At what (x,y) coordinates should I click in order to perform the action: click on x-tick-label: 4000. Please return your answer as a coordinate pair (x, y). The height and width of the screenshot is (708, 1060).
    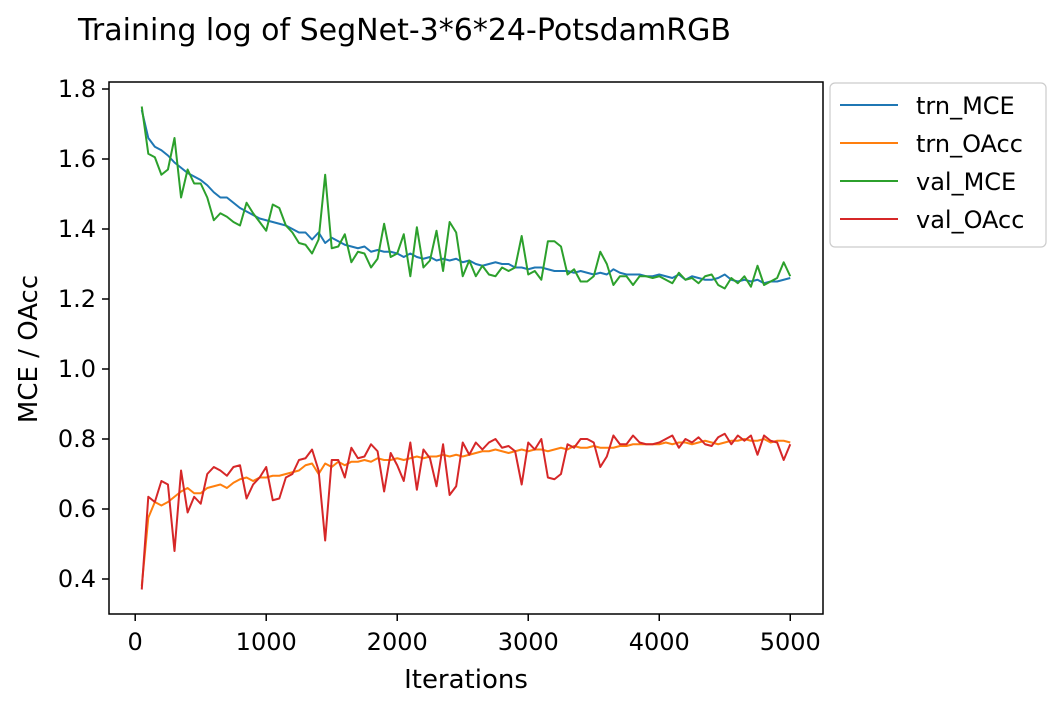
    Looking at the image, I should click on (659, 642).